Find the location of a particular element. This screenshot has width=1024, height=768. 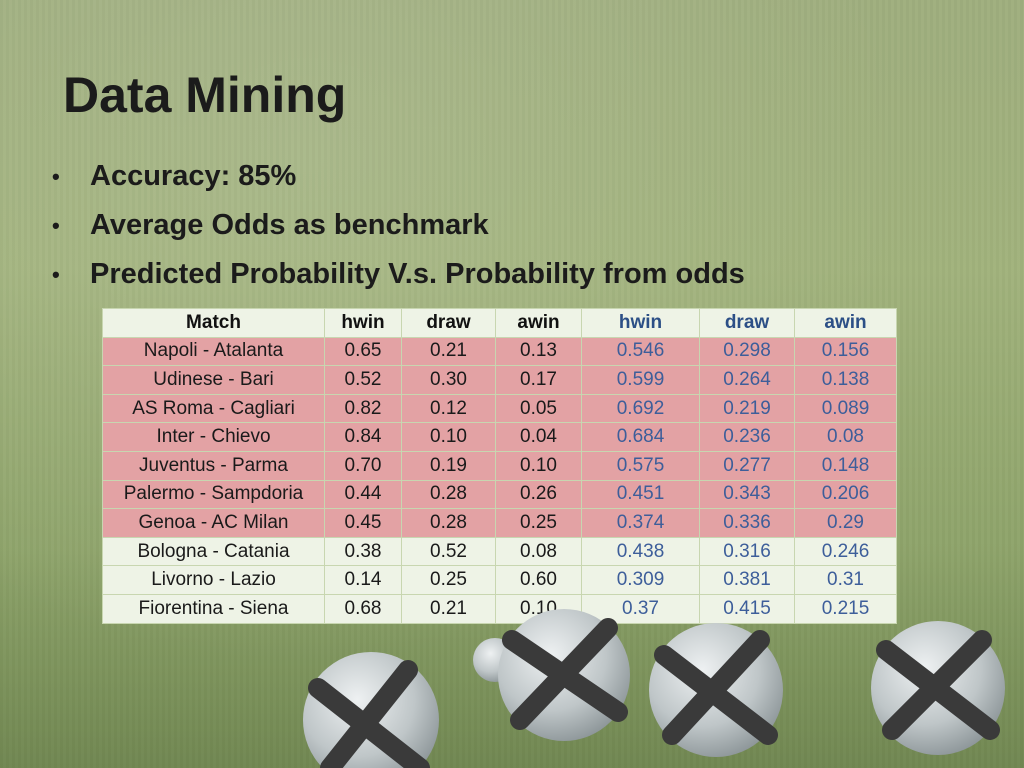

cell-match: Genoa - AC Milan is located at coordinates (213, 523).